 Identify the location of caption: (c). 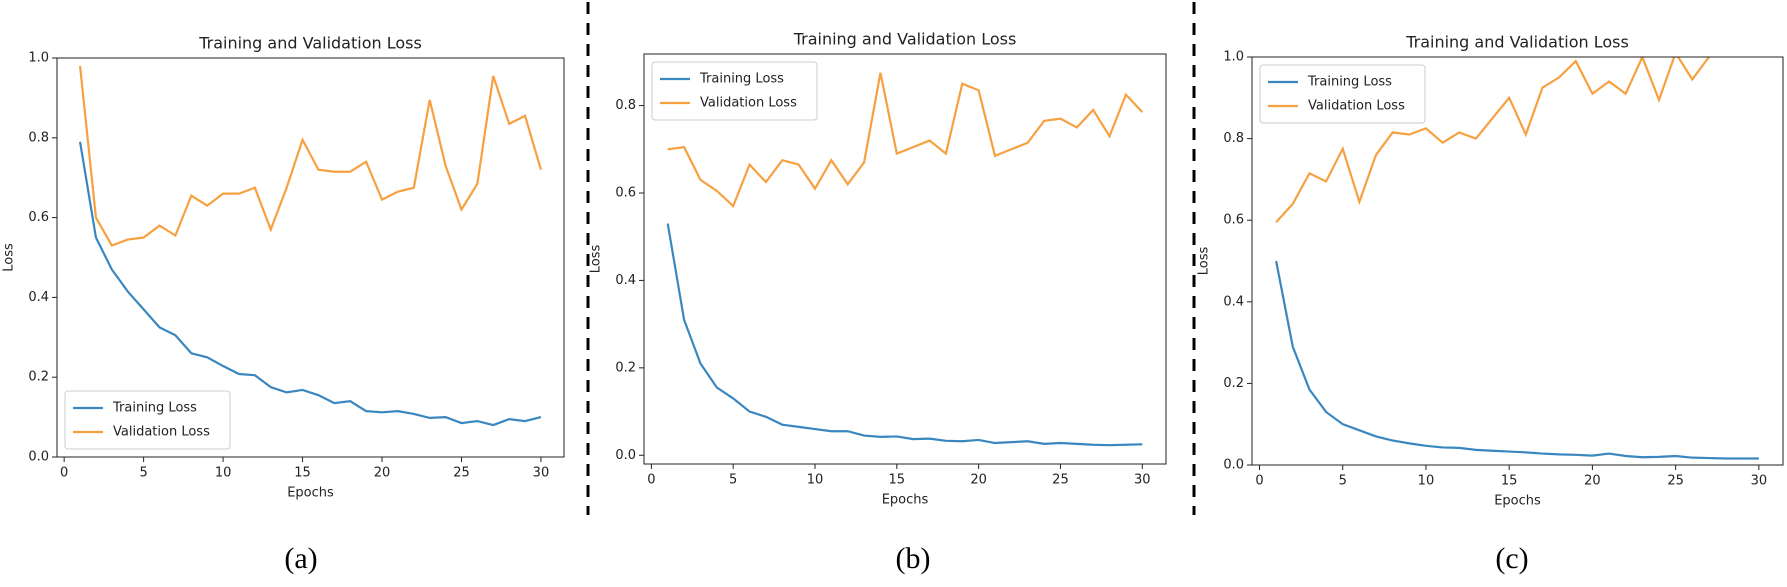
(1511, 558).